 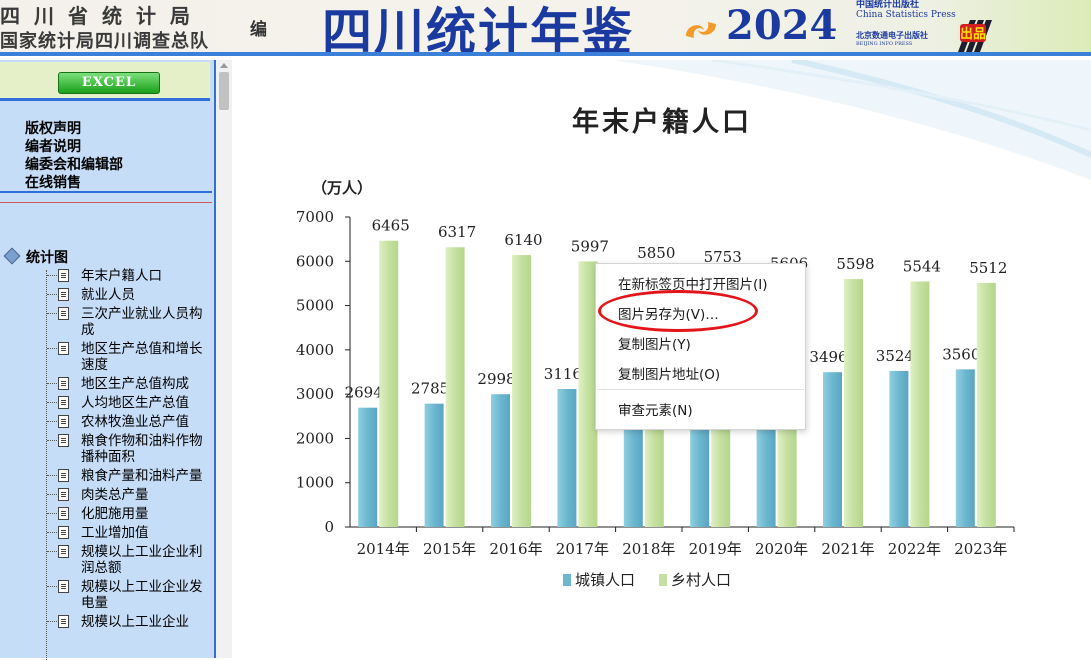 What do you see at coordinates (980, 549) in the screenshot?
I see `x-tick-label: 2023年` at bounding box center [980, 549].